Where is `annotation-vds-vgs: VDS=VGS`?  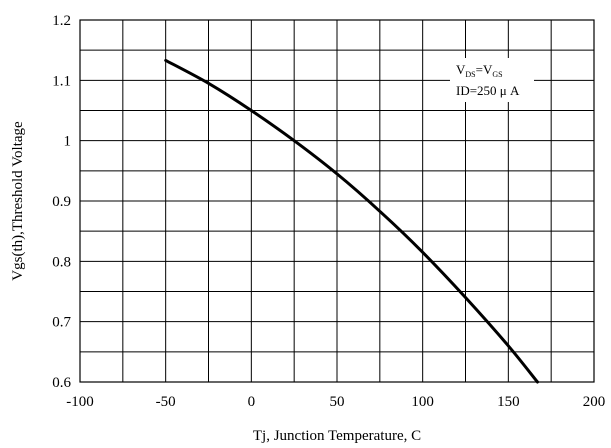
annotation-vds-vgs: VDS=VGS is located at coordinates (479, 70).